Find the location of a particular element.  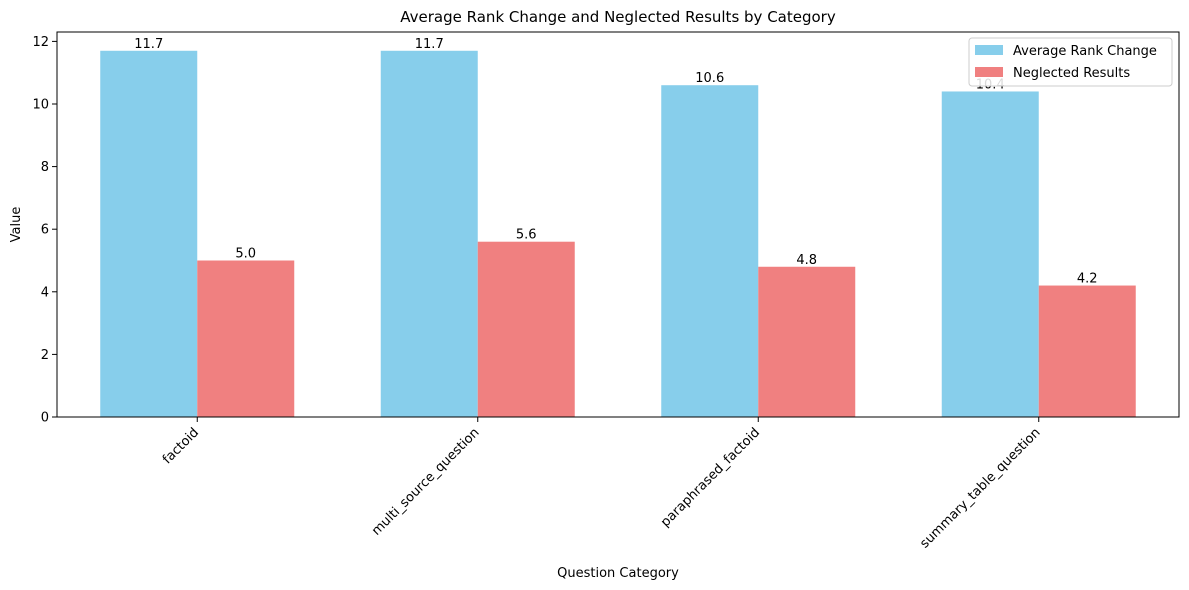

legend: Average Rank Change Neglected Results is located at coordinates (1070, 62).